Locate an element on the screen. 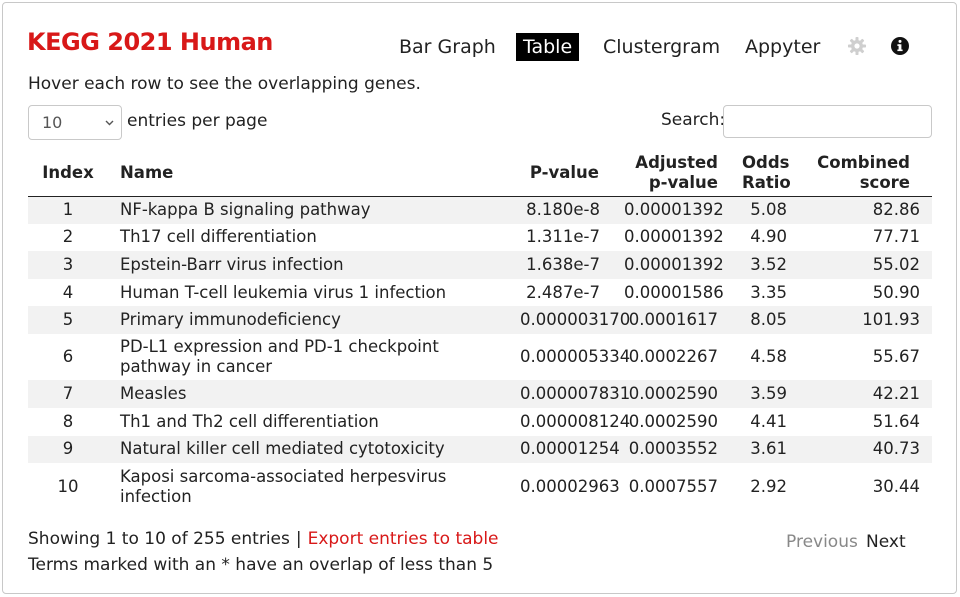 This screenshot has width=960, height=597. cell-name: Primary immunodeficiency is located at coordinates (308, 320).